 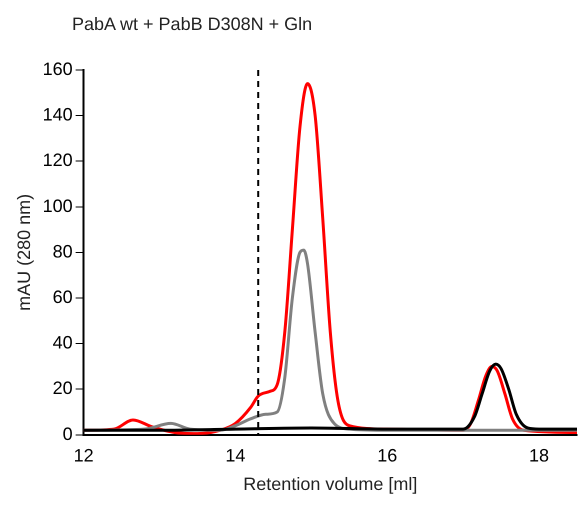 What do you see at coordinates (57, 114) in the screenshot?
I see `y-tick-label: 140` at bounding box center [57, 114].